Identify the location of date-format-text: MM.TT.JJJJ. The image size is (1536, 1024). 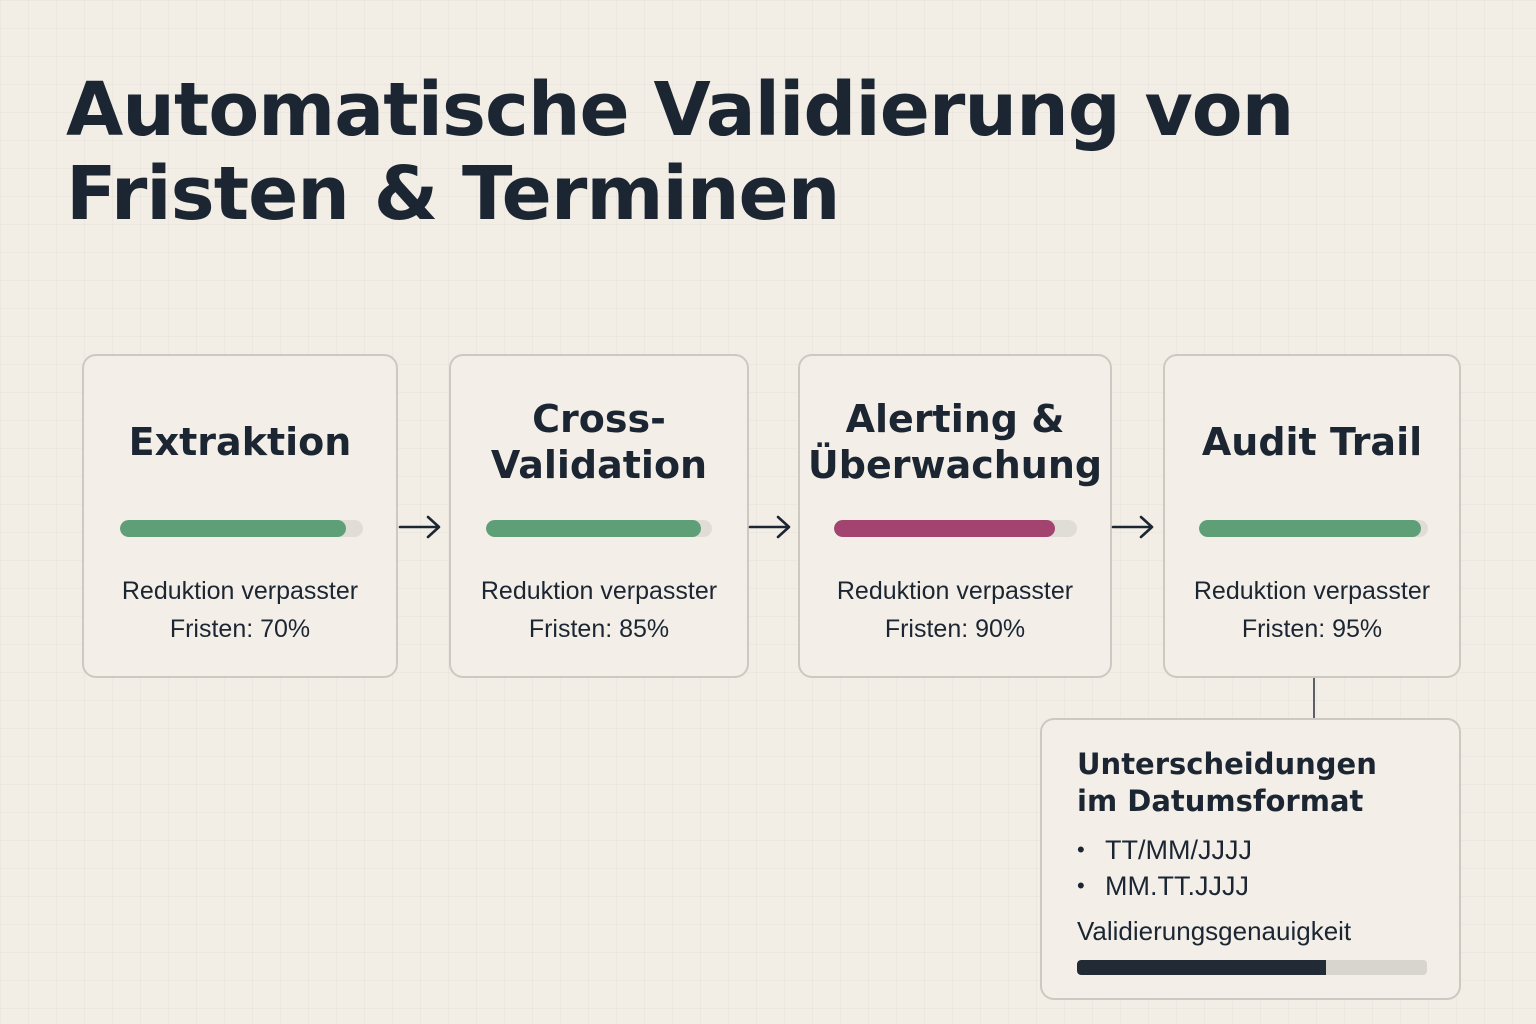
(1177, 886).